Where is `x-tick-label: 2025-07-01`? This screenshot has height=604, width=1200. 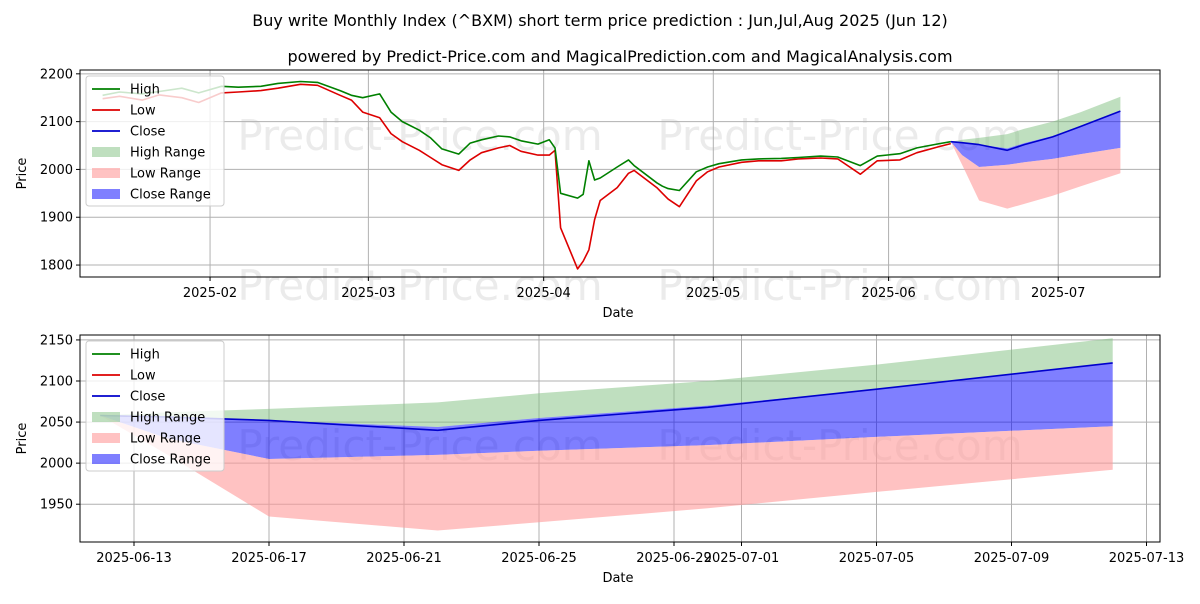
x-tick-label: 2025-07-01 is located at coordinates (742, 558).